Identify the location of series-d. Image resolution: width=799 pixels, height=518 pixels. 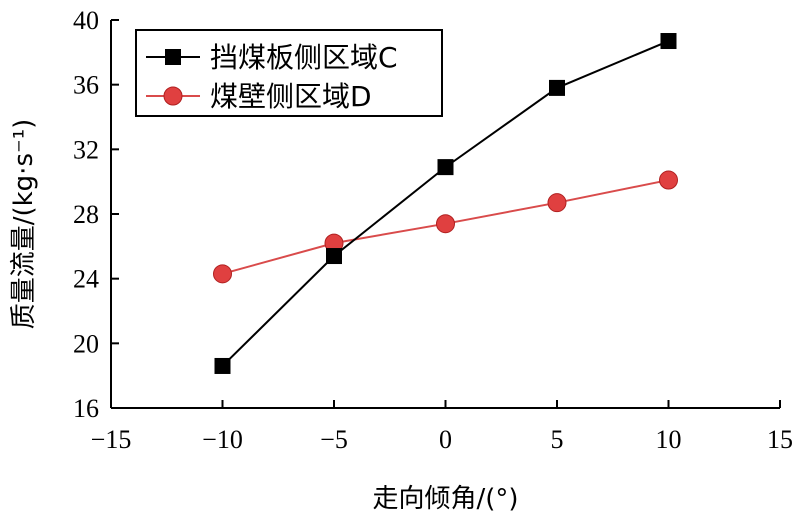
(445, 227).